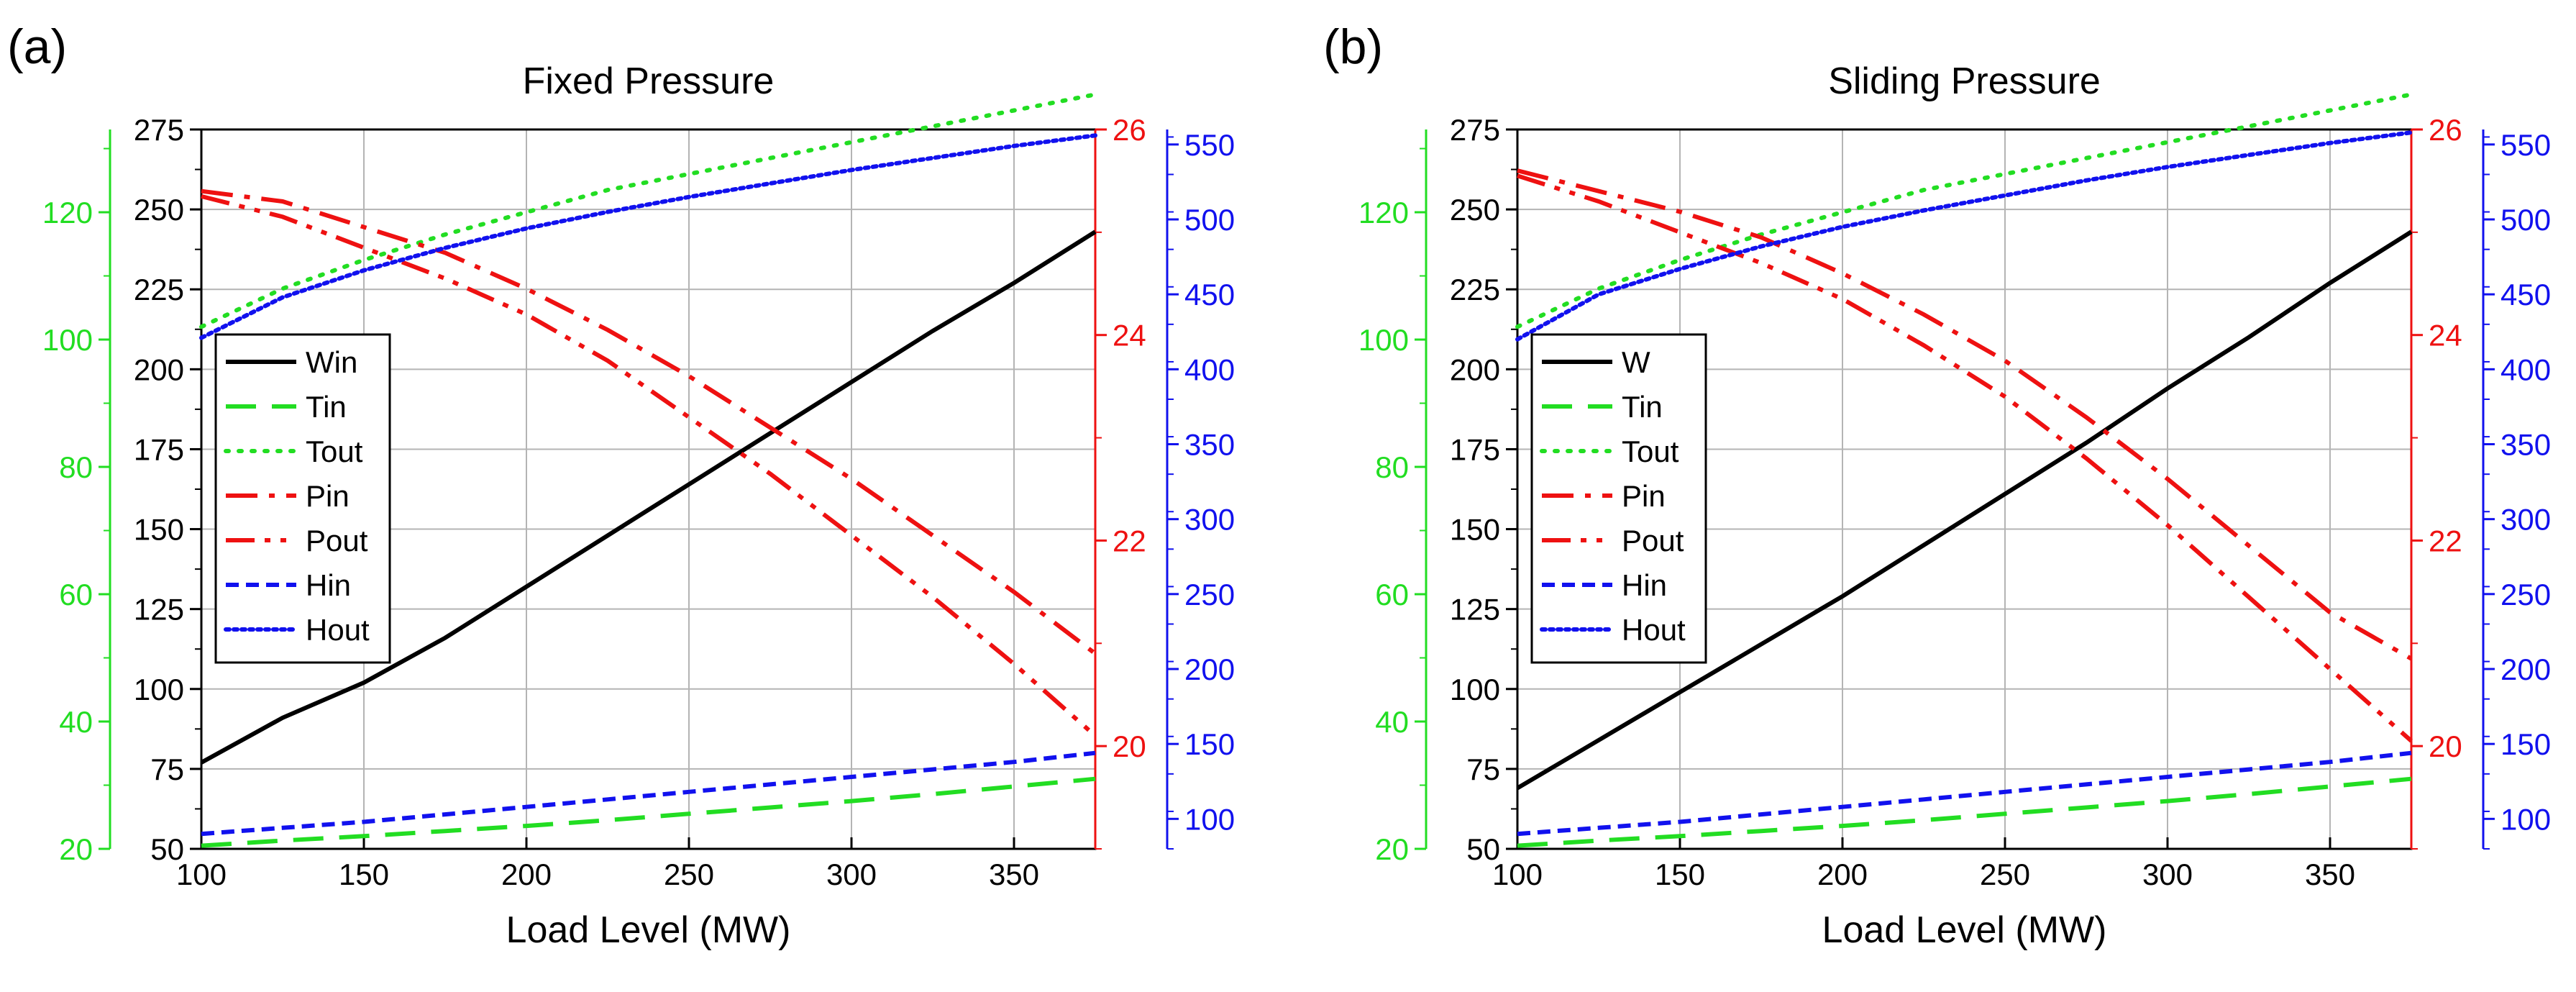  I want to click on legend: Win Tin Tout Pin Pout Hin Hout, so click(302, 499).